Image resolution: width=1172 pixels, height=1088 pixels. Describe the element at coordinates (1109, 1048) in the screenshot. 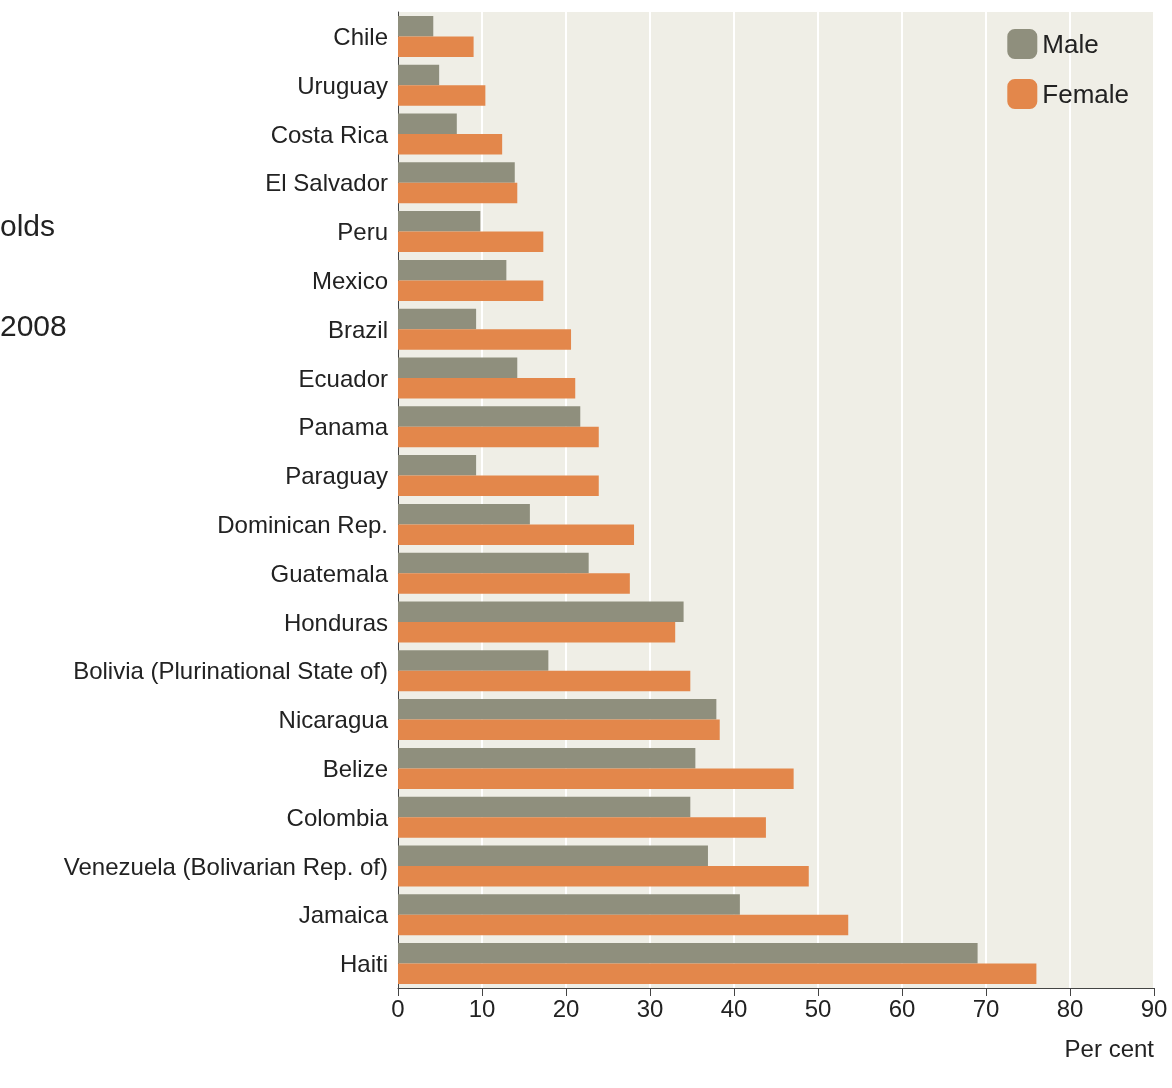

I see `x-axis-title: Per cent` at that location.